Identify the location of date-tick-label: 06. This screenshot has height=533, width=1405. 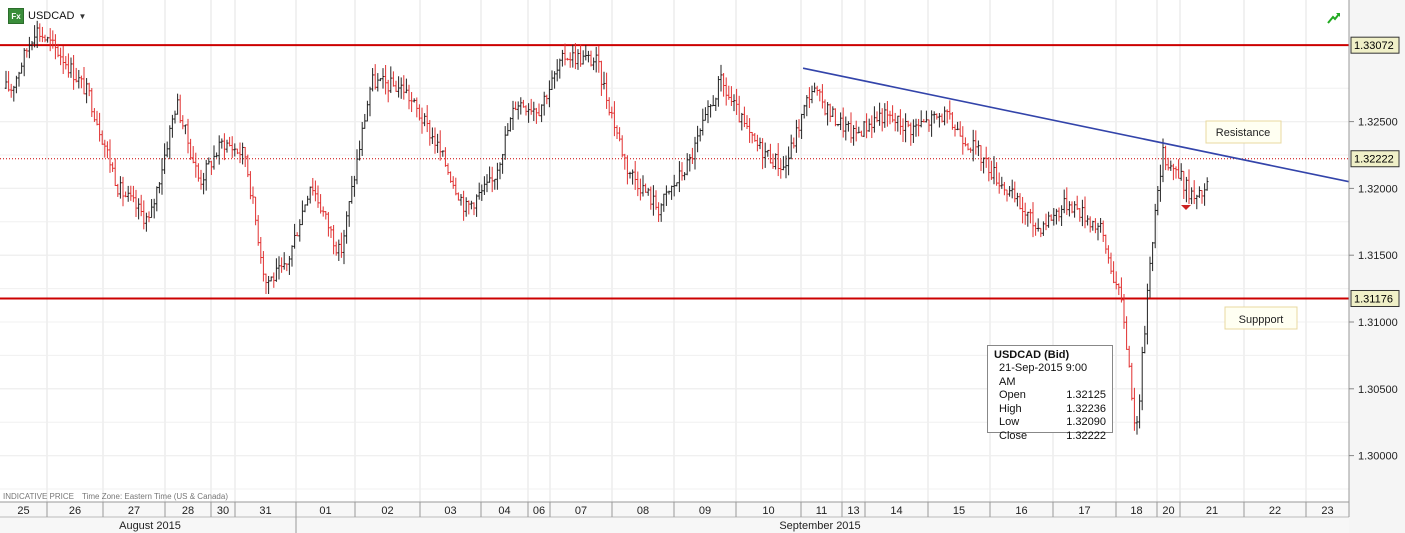
(539, 511).